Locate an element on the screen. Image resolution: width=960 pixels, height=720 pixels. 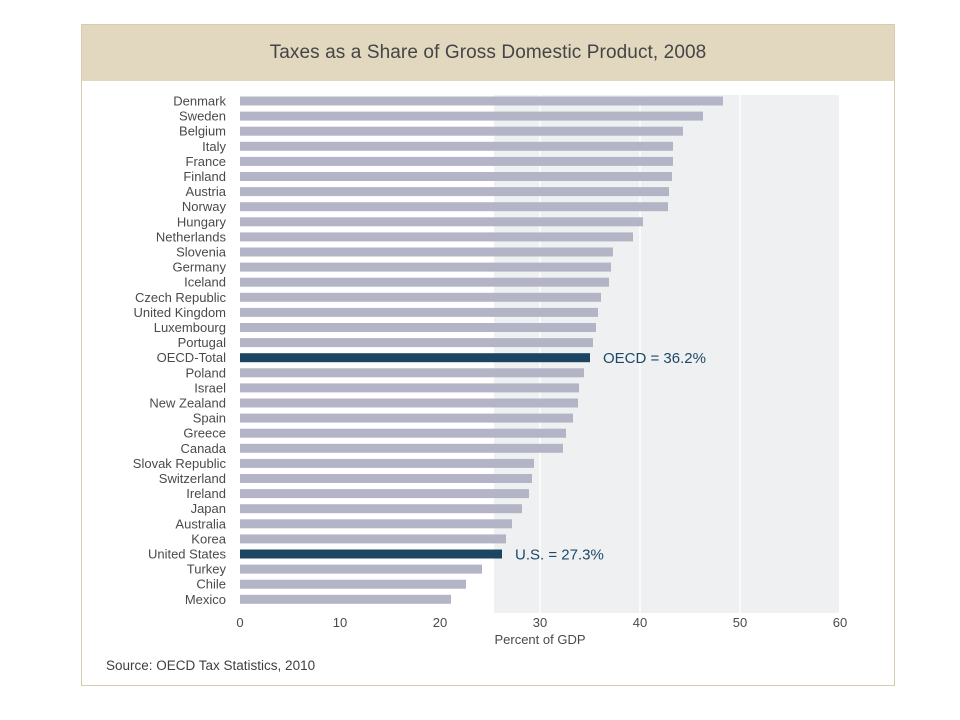
bar-spain is located at coordinates (406, 418).